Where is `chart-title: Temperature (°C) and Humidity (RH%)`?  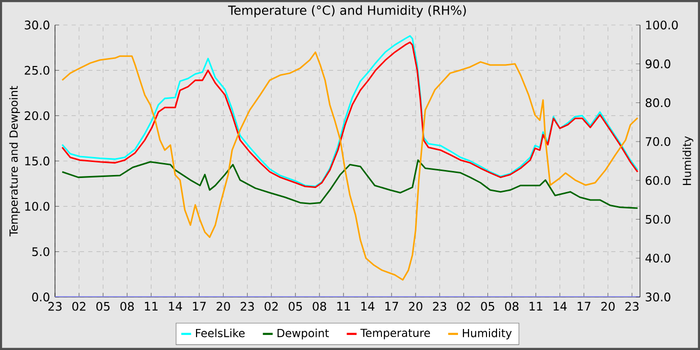 chart-title: Temperature (°C) and Humidity (RH%) is located at coordinates (347, 11).